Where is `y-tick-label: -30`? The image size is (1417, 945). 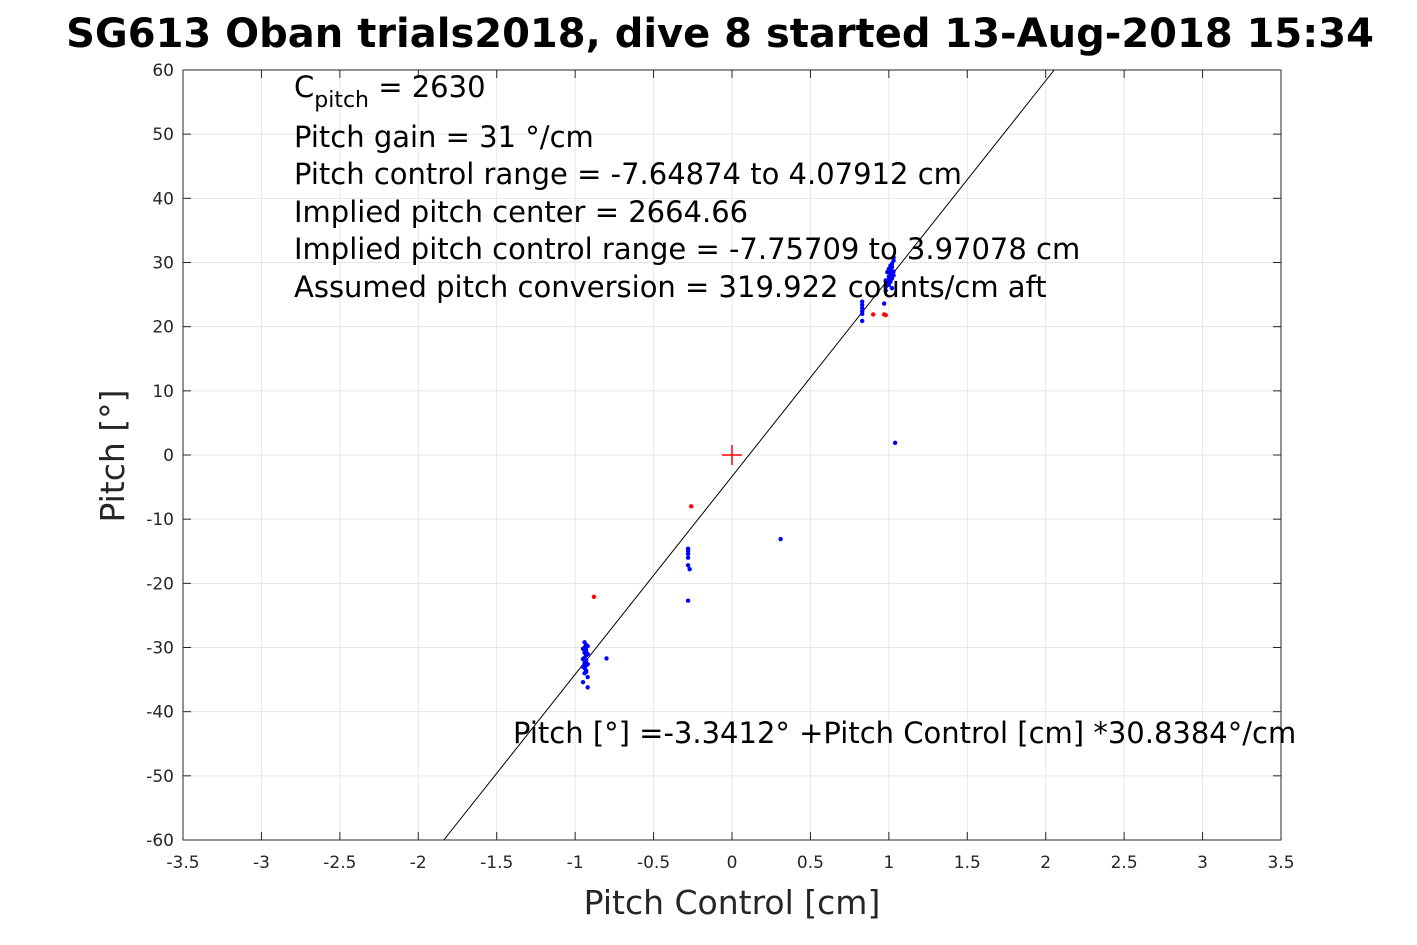 y-tick-label: -30 is located at coordinates (160, 649).